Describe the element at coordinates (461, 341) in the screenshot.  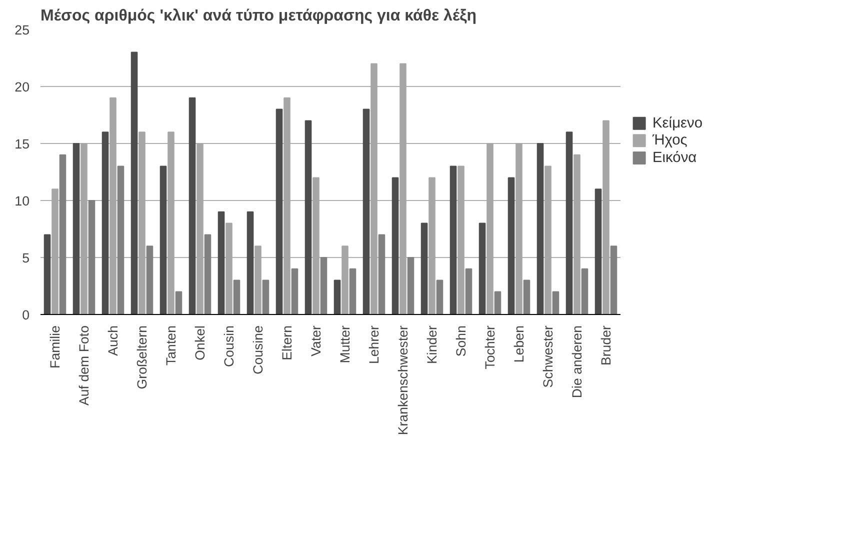
I see `x-tick-label: Sohn` at that location.